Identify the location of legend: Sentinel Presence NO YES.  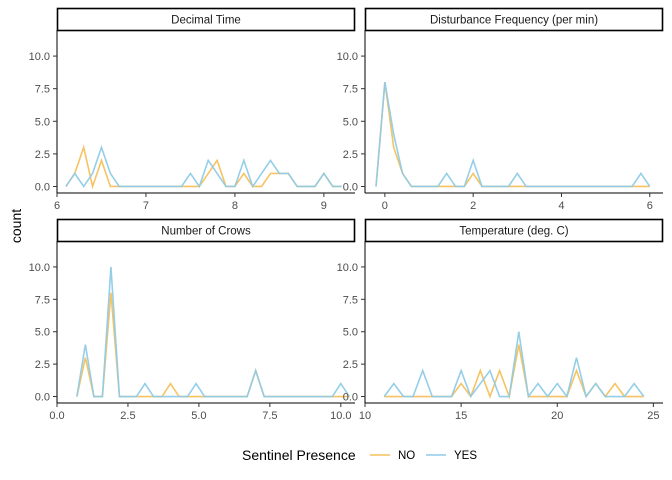
(359, 455).